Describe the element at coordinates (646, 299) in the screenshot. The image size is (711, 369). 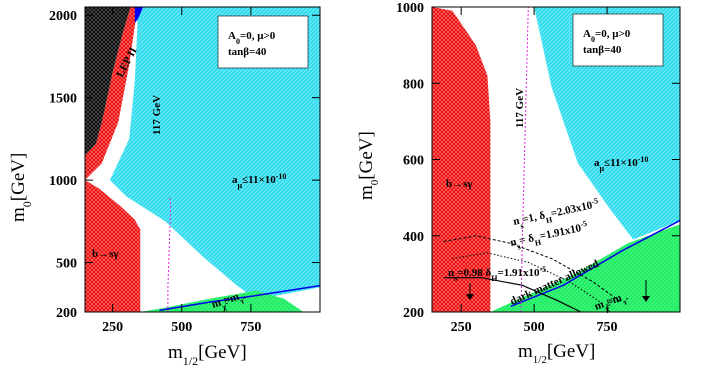
I see `arrowhead-coann-right` at that location.